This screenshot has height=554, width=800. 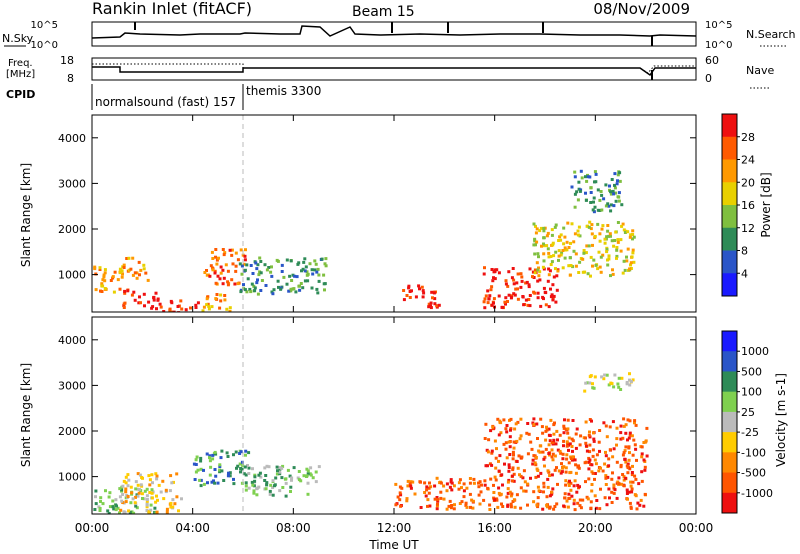 I want to click on colorbar-tick-label: 20, so click(x=748, y=182).